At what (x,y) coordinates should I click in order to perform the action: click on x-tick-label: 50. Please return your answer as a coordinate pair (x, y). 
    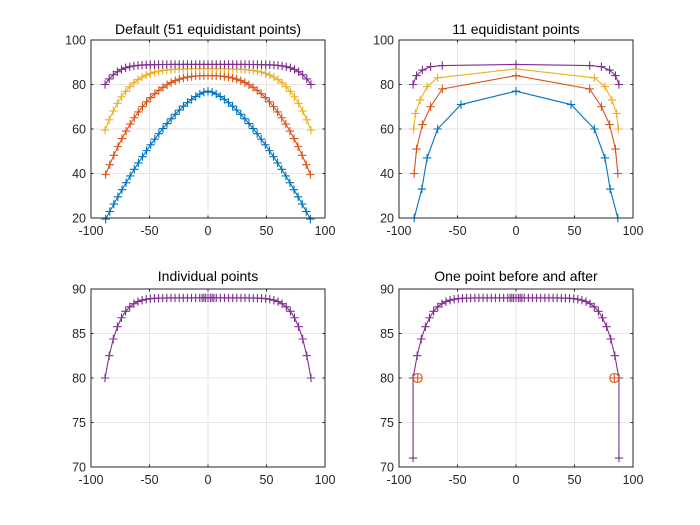
    Looking at the image, I should click on (267, 480).